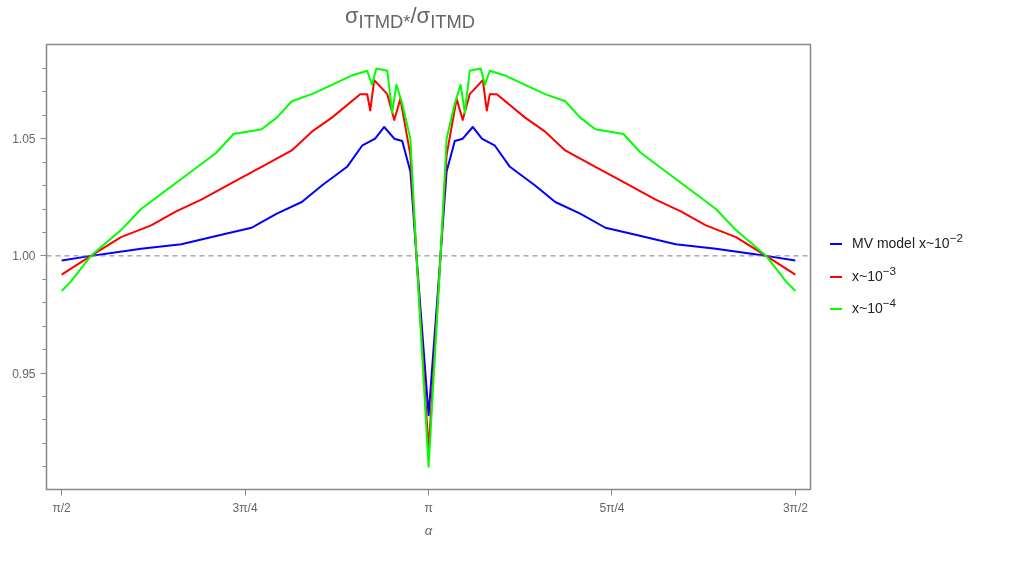 This screenshot has height=566, width=1014. Describe the element at coordinates (795, 507) in the screenshot. I see `x-tick-label: 3π/2` at that location.